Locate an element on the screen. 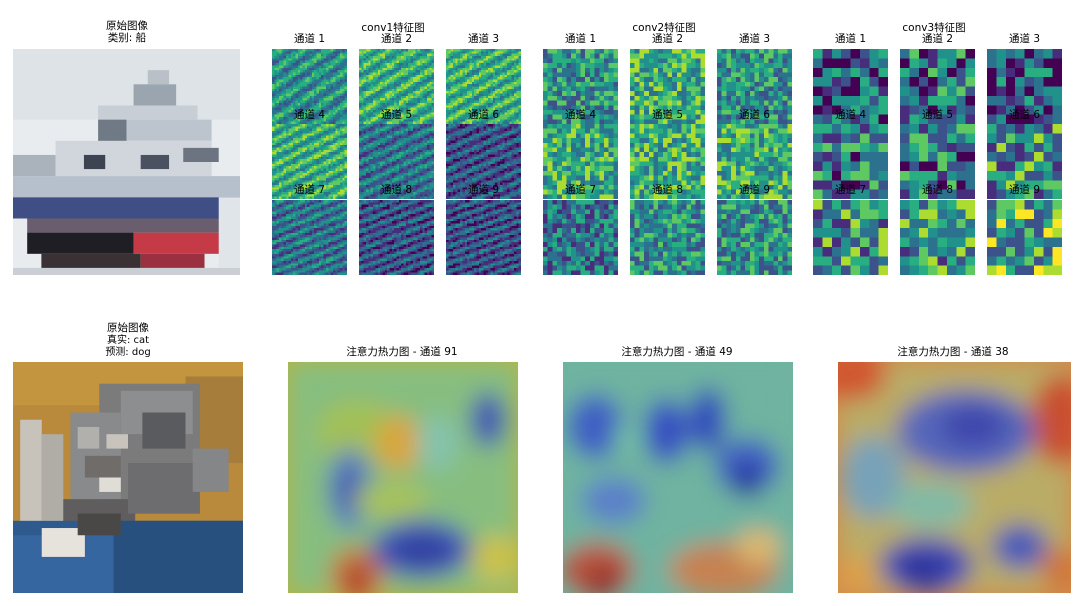 The height and width of the screenshot is (606, 1078). class-label: 类别: 船 is located at coordinates (127, 38).